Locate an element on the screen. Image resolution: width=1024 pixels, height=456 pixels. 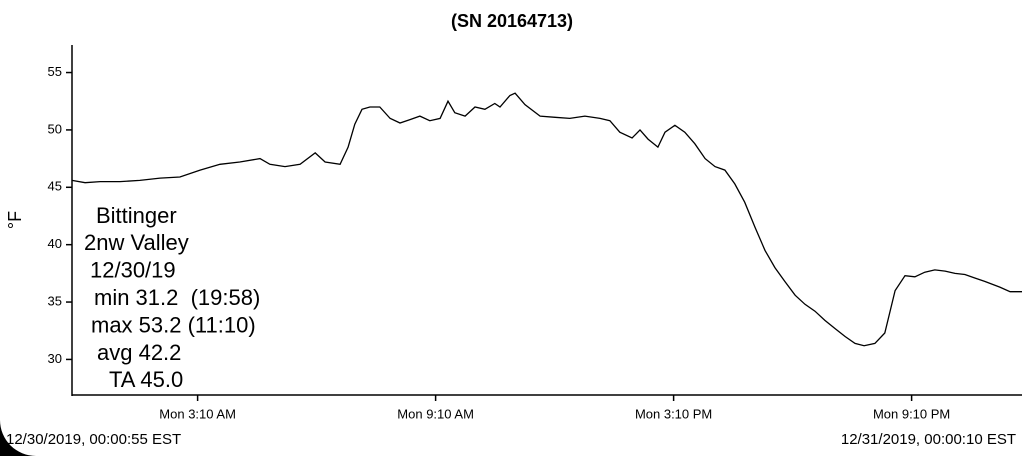
x-tick-label: Mon 3:10 PM is located at coordinates (673, 413).